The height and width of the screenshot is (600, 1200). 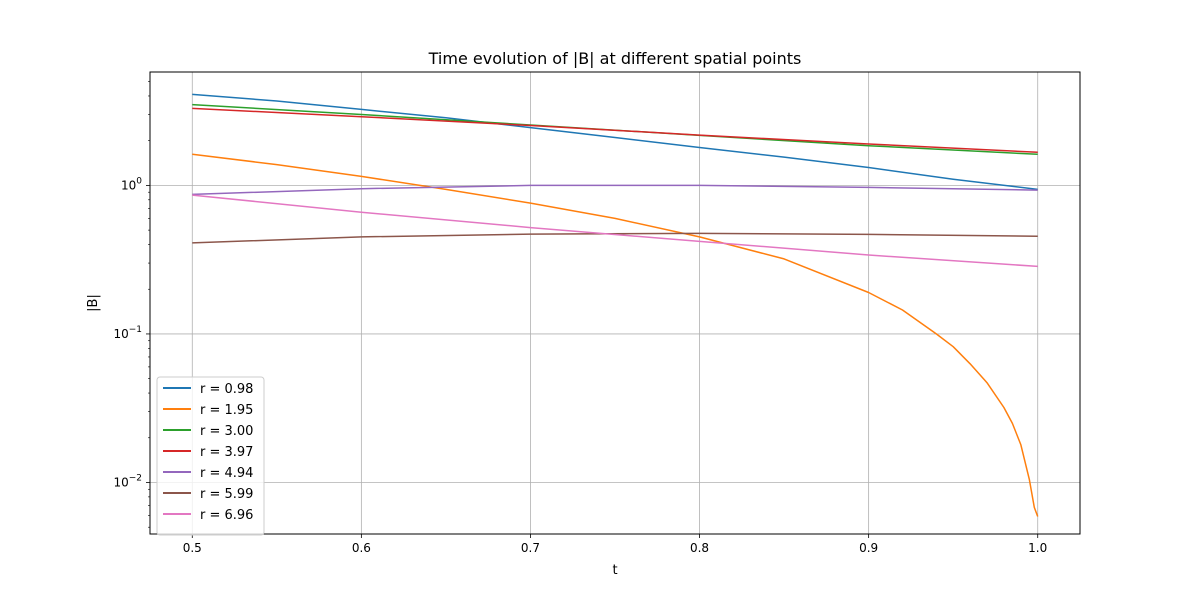 What do you see at coordinates (192, 548) in the screenshot?
I see `x-tick-label: 0.5` at bounding box center [192, 548].